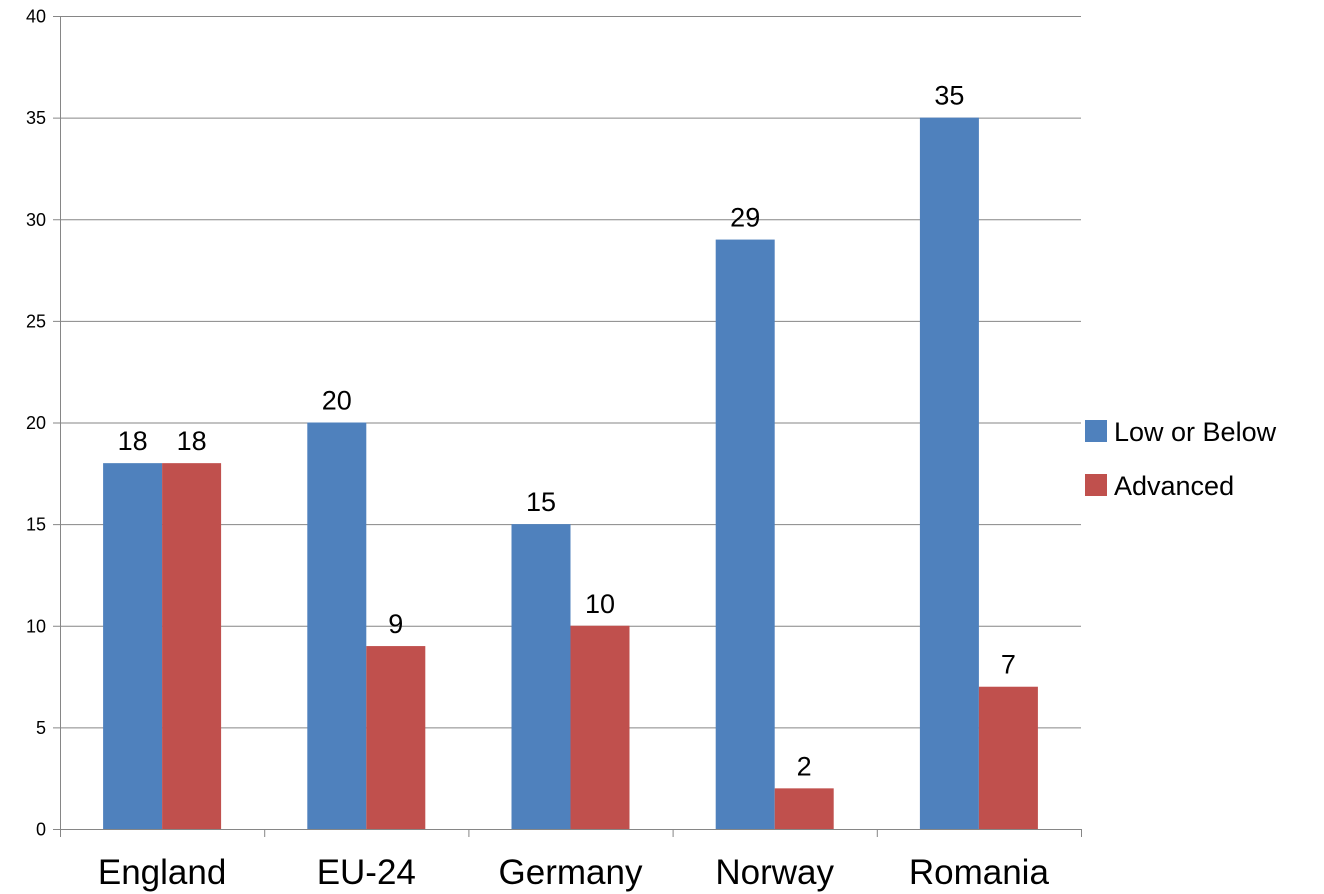 Image resolution: width=1324 pixels, height=894 pixels. What do you see at coordinates (162, 872) in the screenshot?
I see `x-tick-label: England` at bounding box center [162, 872].